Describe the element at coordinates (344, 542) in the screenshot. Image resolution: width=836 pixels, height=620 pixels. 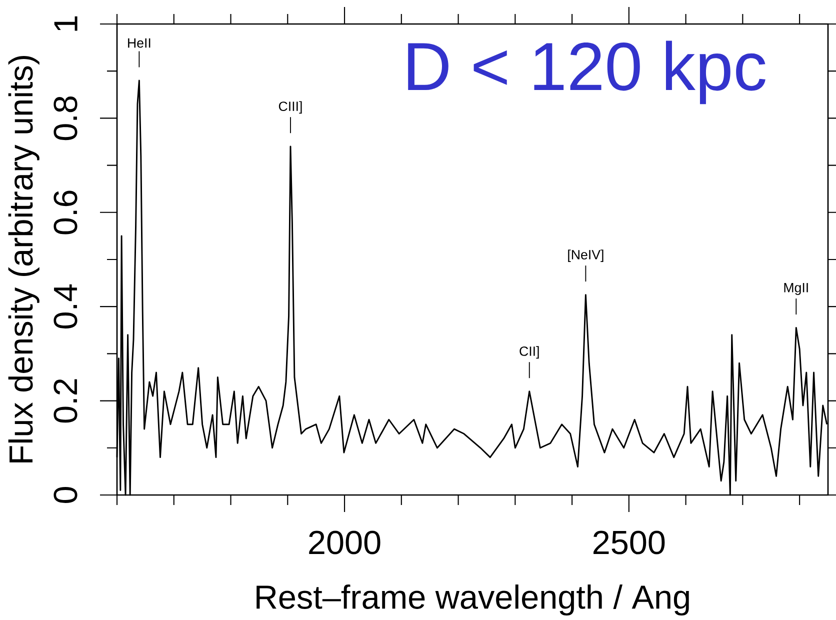
I see `x-tick-label: 2000` at that location.